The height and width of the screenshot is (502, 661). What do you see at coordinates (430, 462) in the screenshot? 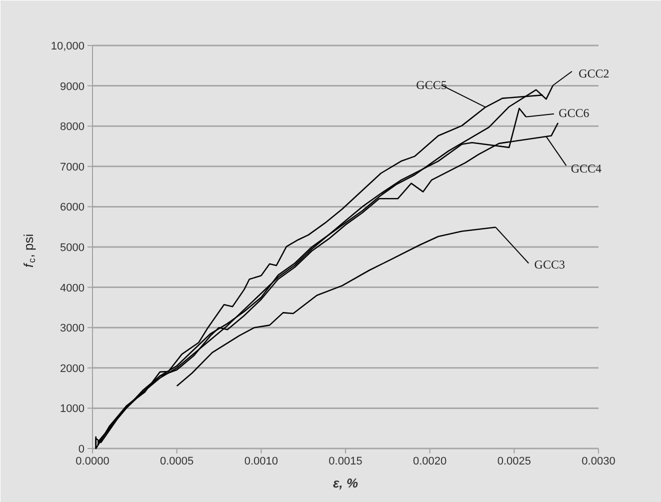
I see `x-tick-label: 0.0020` at bounding box center [430, 462].